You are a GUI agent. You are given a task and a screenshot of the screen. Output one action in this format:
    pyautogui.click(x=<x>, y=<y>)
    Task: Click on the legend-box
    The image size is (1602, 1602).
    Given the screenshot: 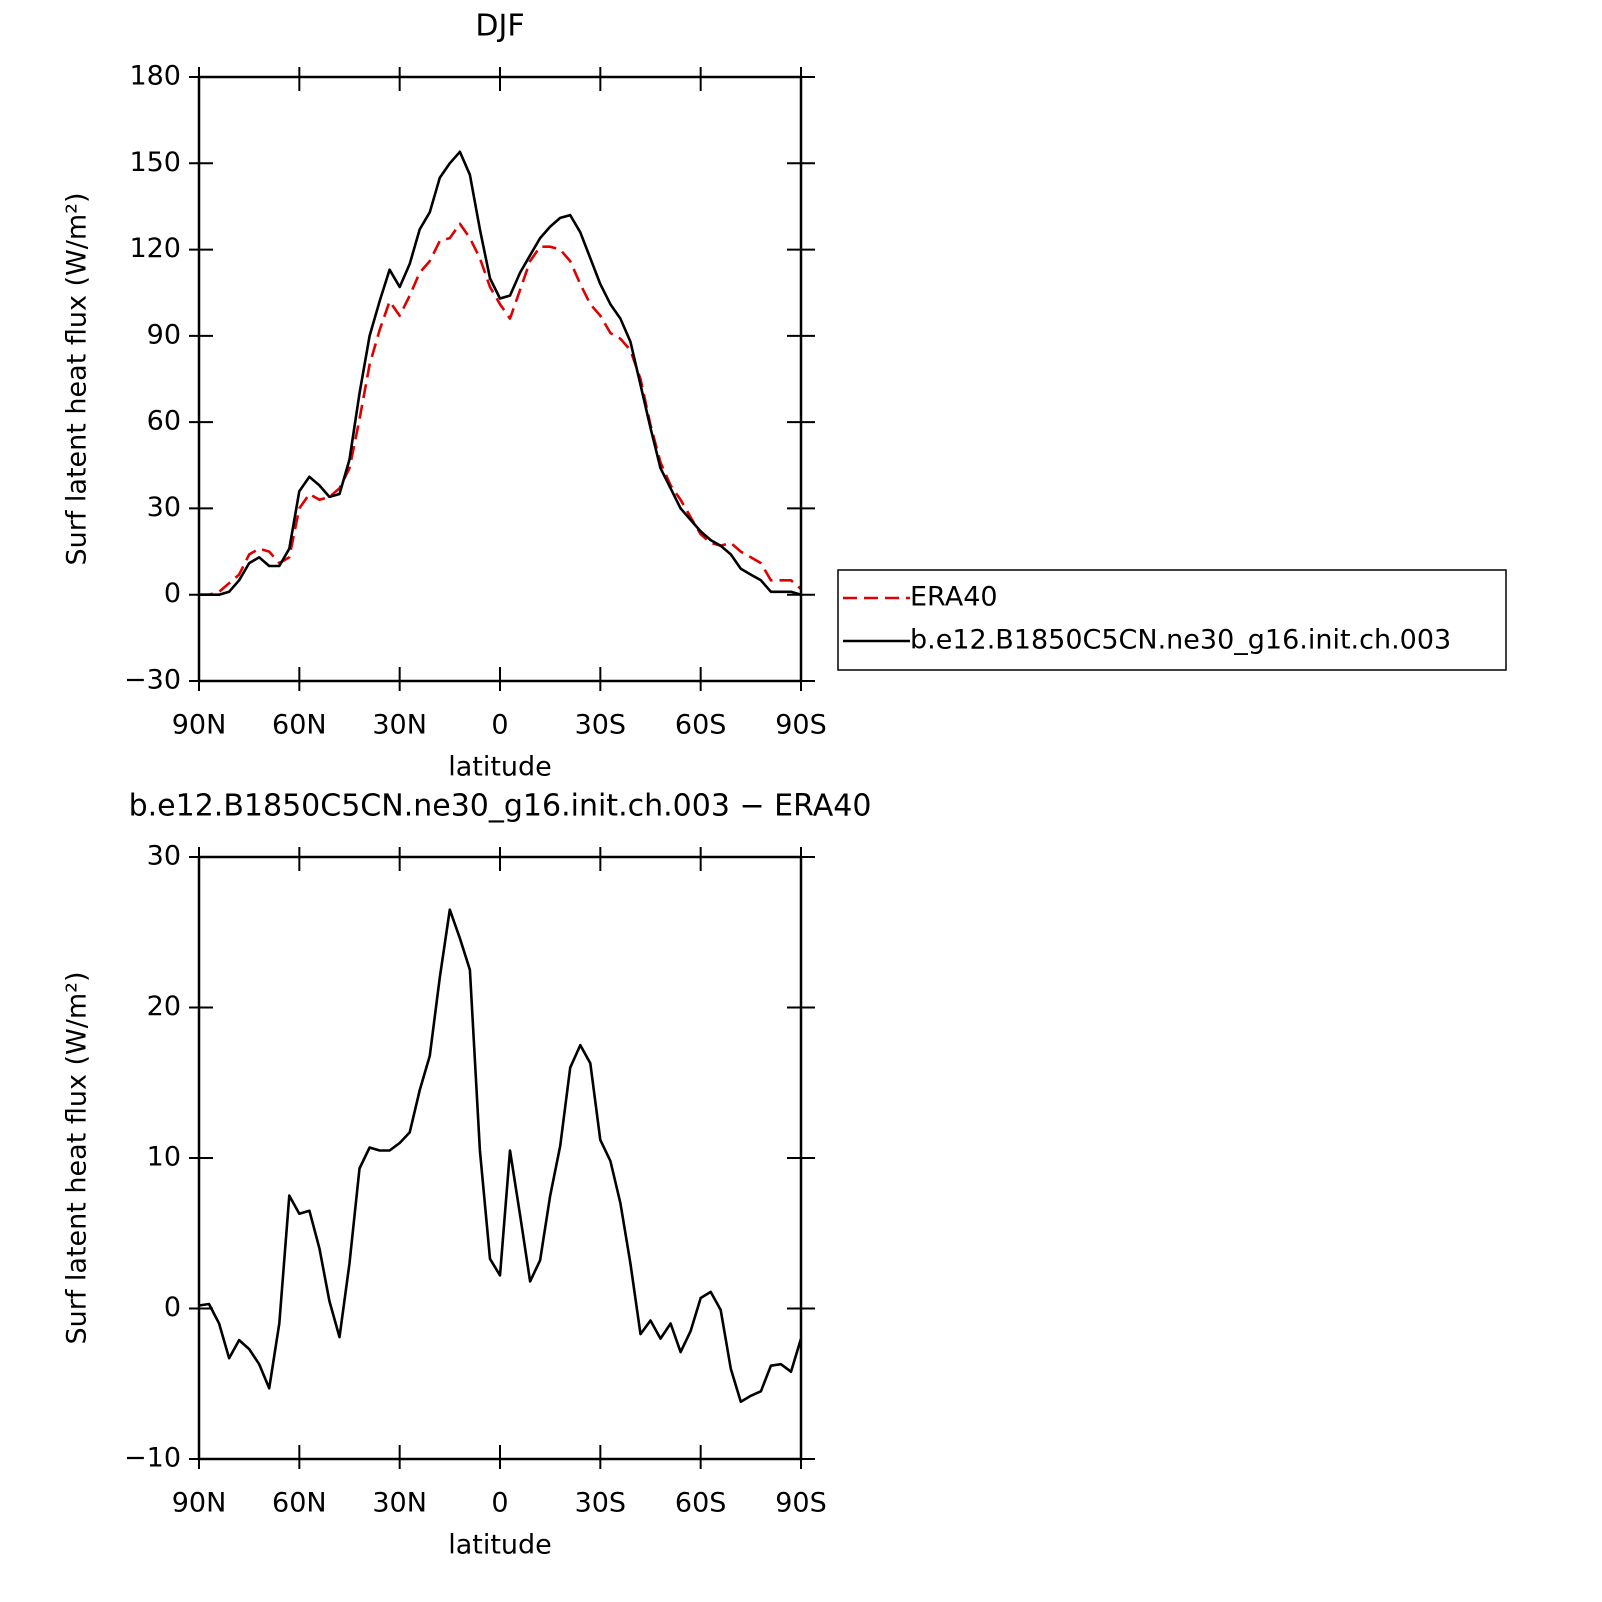 What is the action you would take?
    pyautogui.click(x=1172, y=620)
    